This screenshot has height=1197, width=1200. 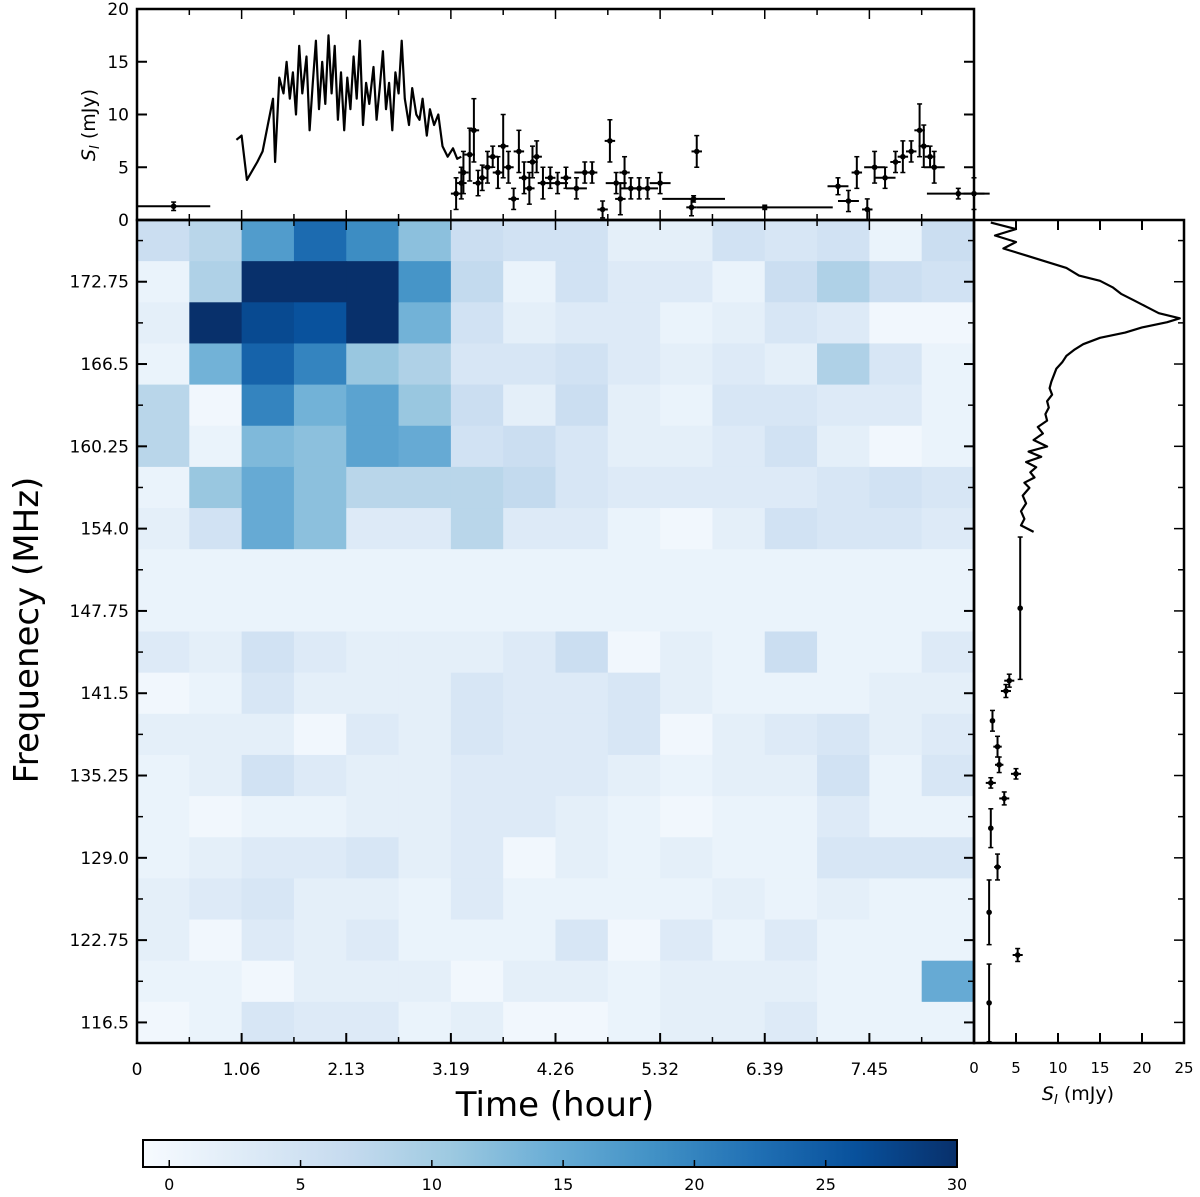 What do you see at coordinates (556, 1070) in the screenshot?
I see `x-tick-label: 4.26` at bounding box center [556, 1070].